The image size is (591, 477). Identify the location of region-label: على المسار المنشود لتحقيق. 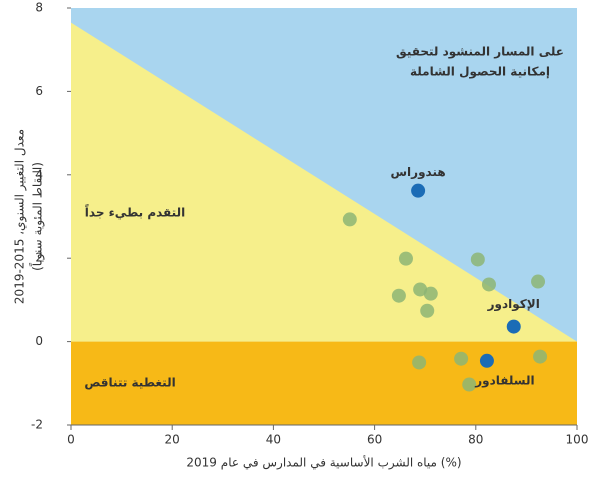
(480, 52).